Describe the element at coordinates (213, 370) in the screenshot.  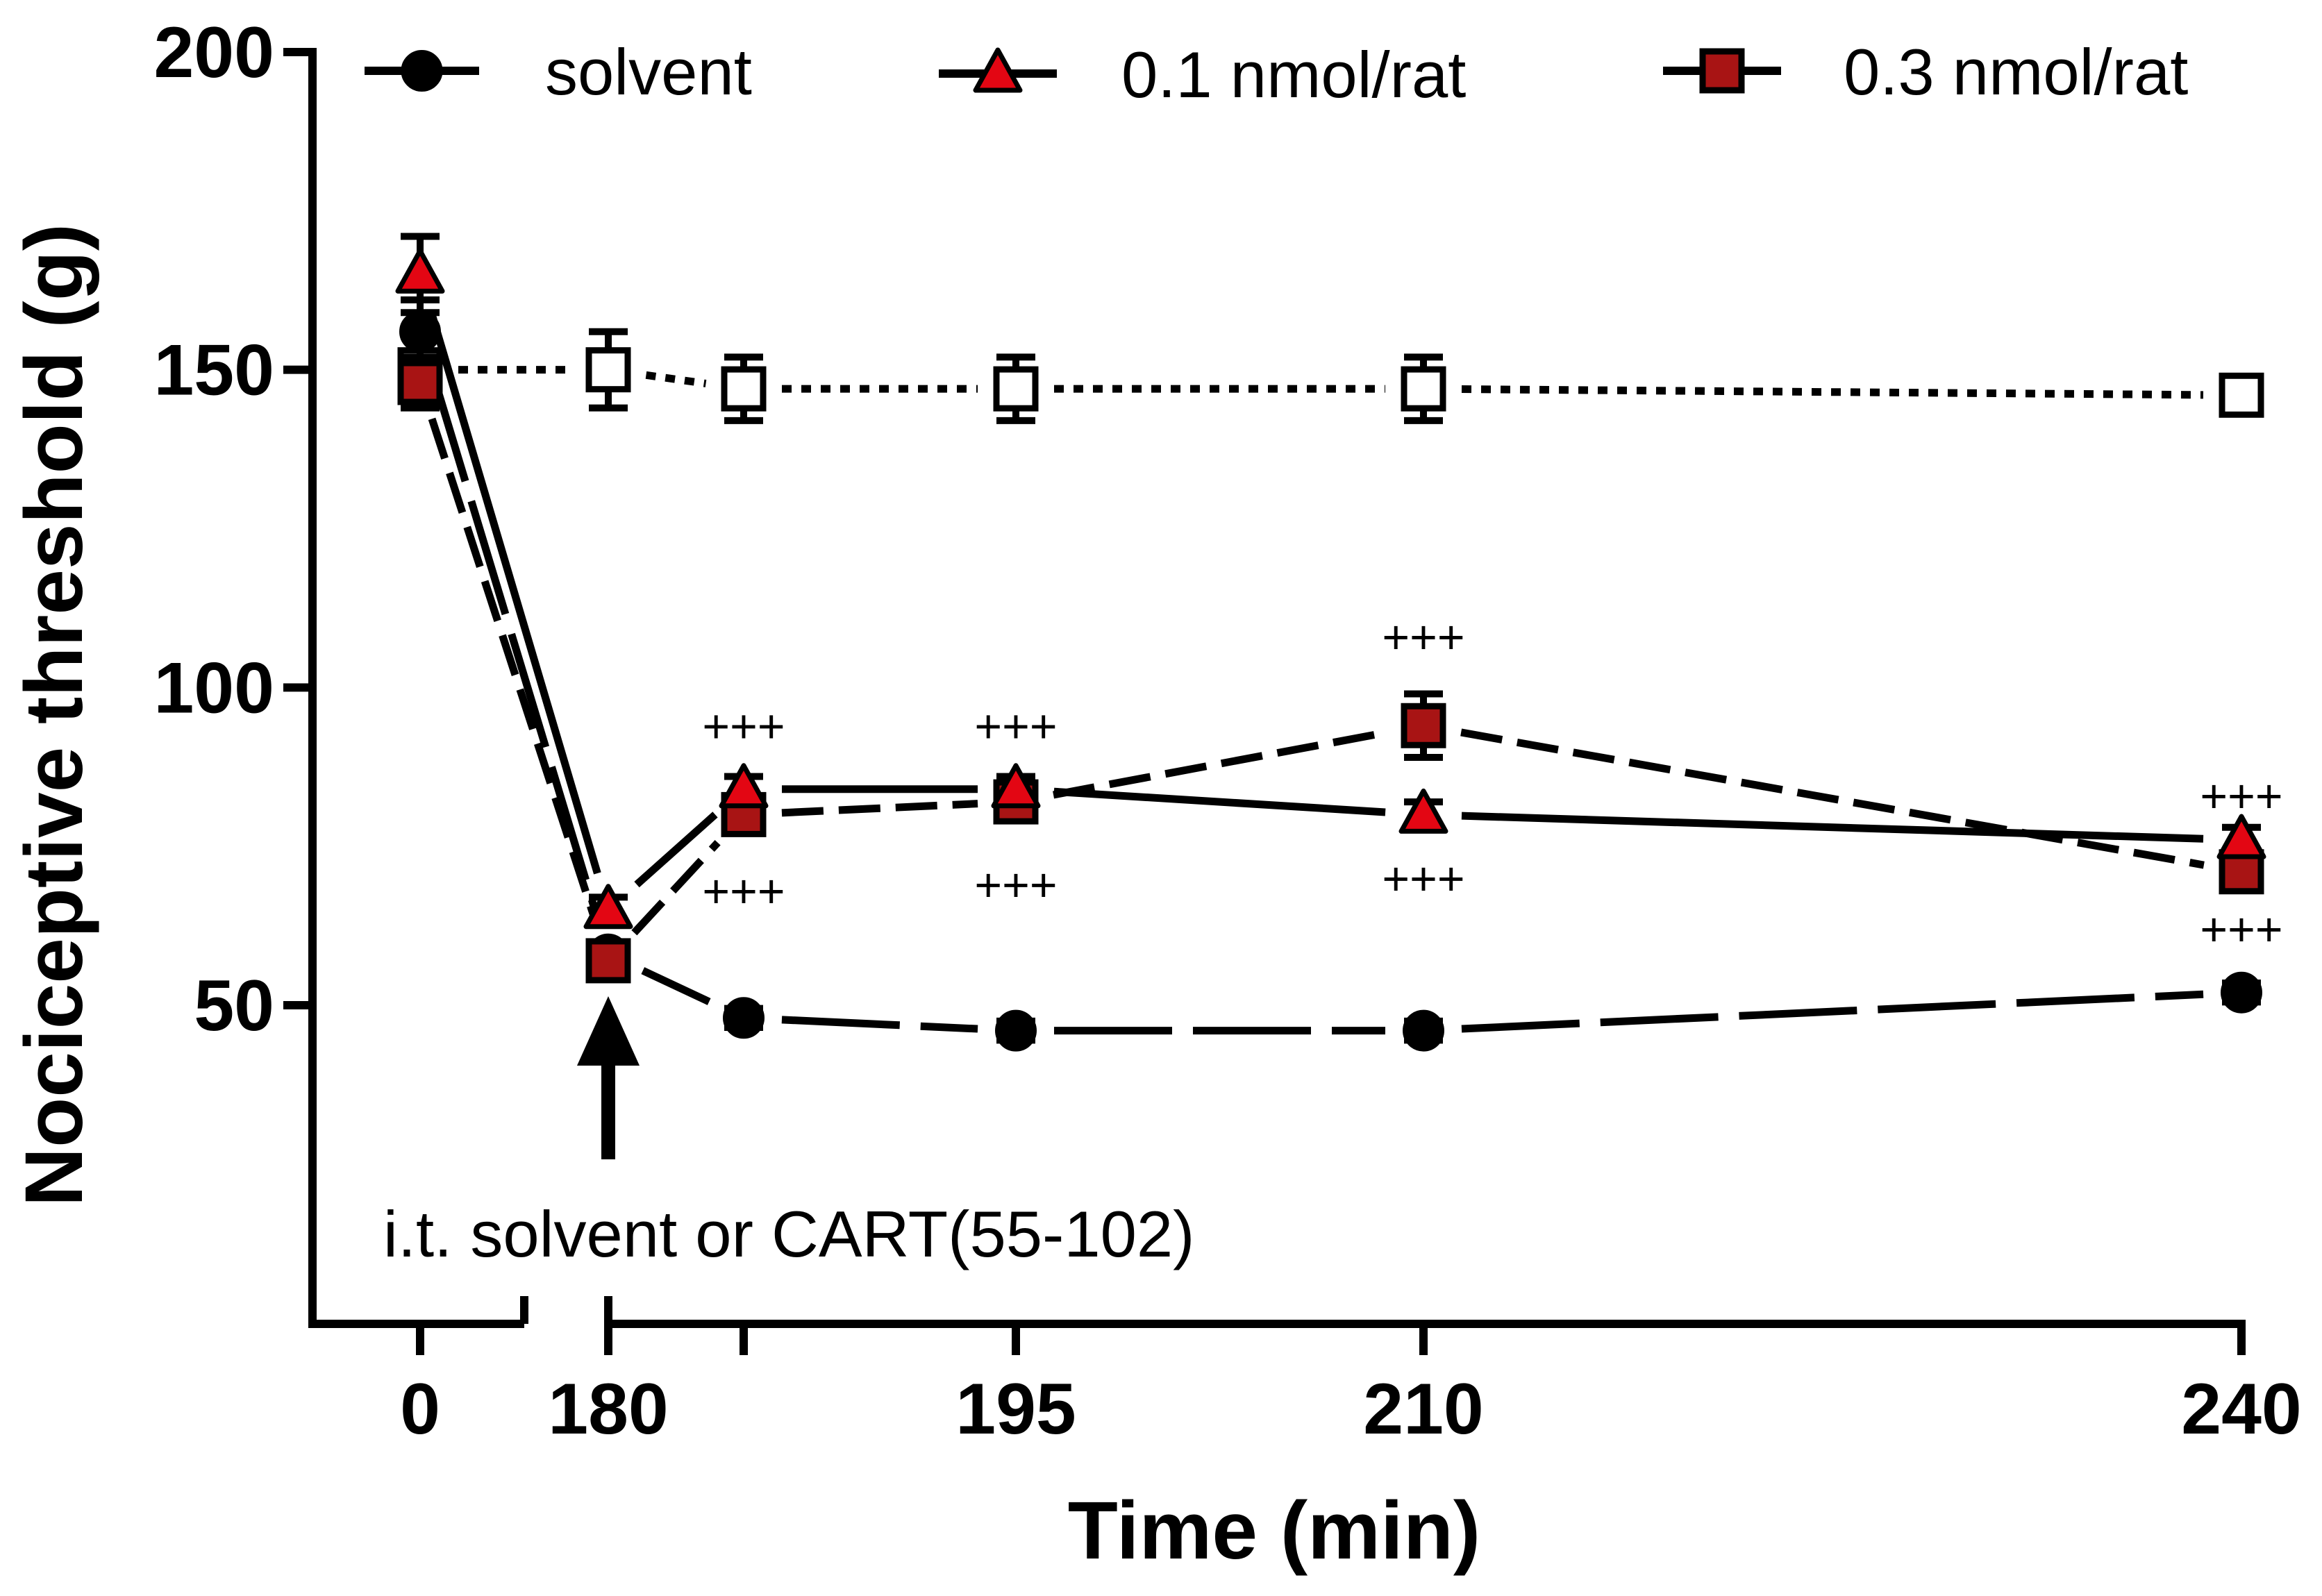
I see `y-tick-label: 150` at that location.